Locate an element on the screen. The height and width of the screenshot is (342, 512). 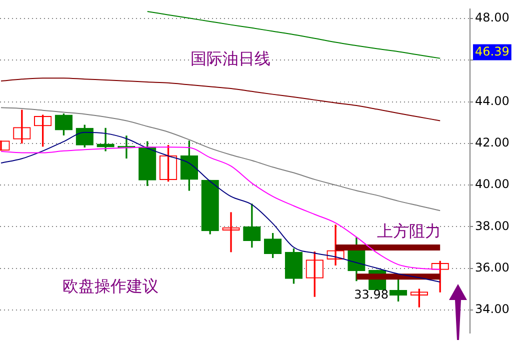
text: 国际油日线 is located at coordinates (230, 58).